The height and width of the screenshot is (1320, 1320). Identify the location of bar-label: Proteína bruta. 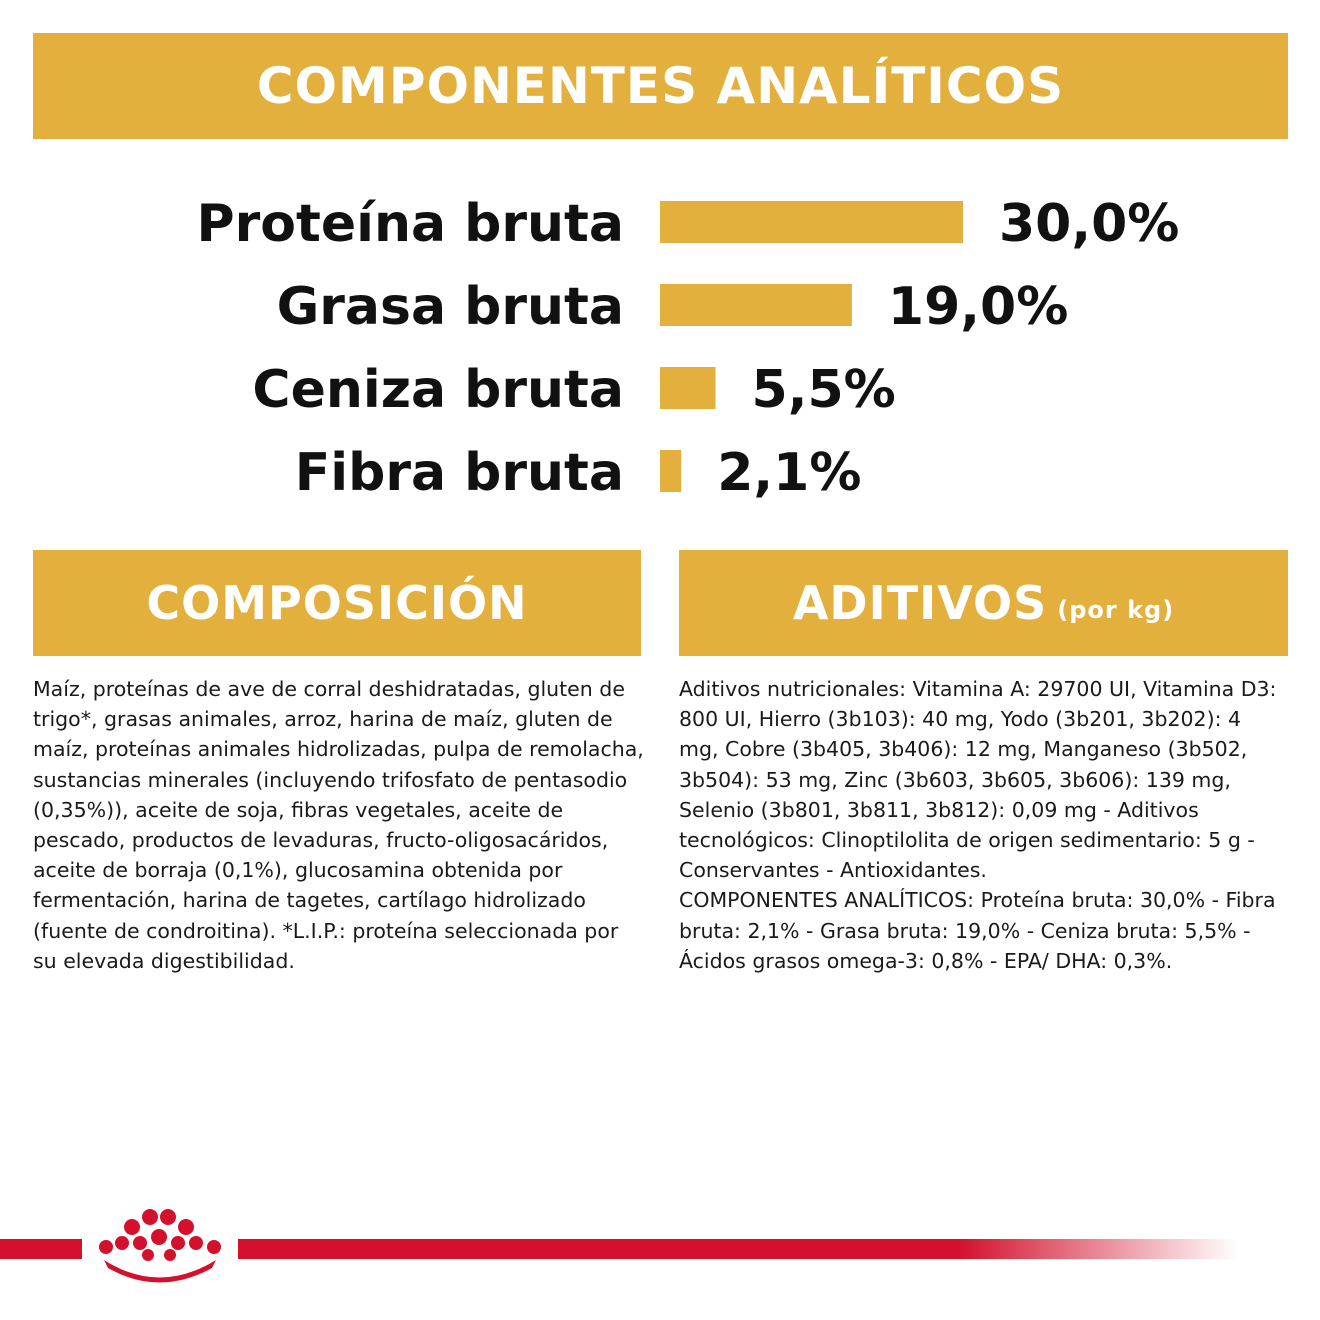
(410, 224).